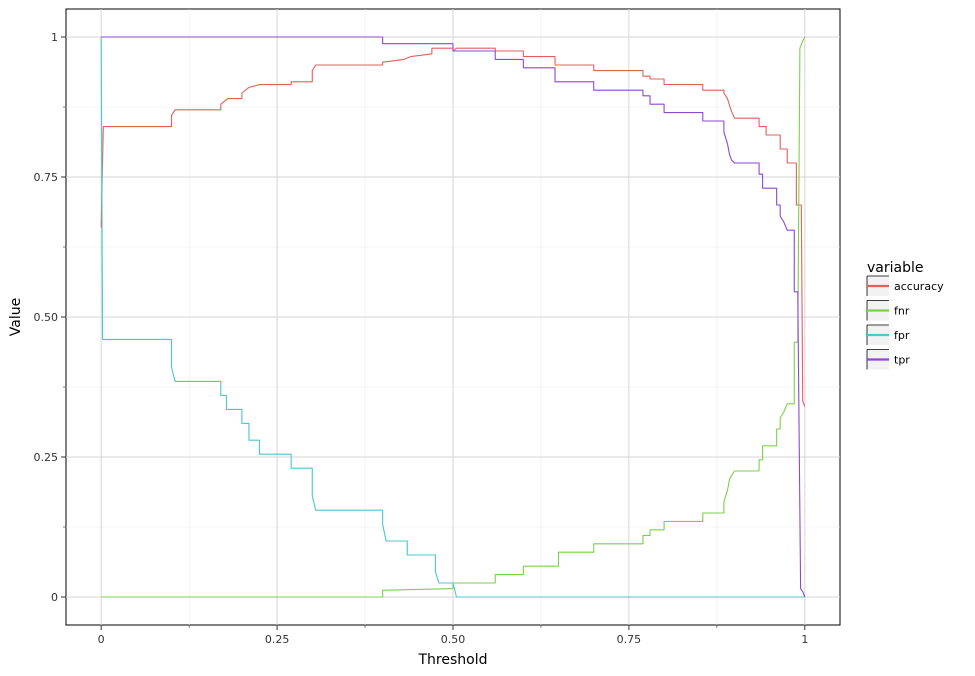 The height and width of the screenshot is (676, 975). Describe the element at coordinates (804, 639) in the screenshot. I see `x-tick-label: 1` at that location.